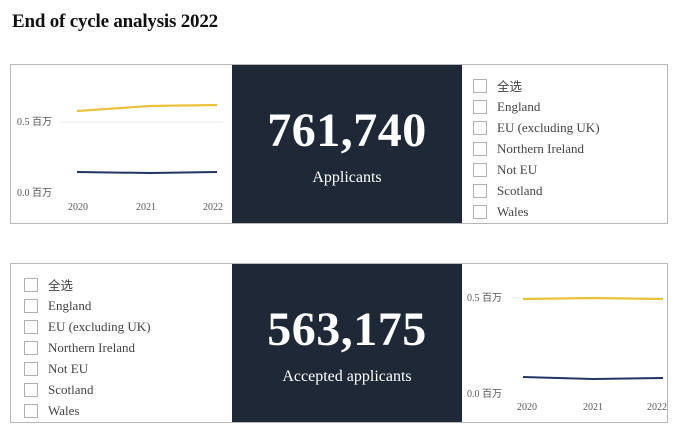 This screenshot has width=681, height=436. I want to click on applicants-label: Applicants, so click(347, 177).